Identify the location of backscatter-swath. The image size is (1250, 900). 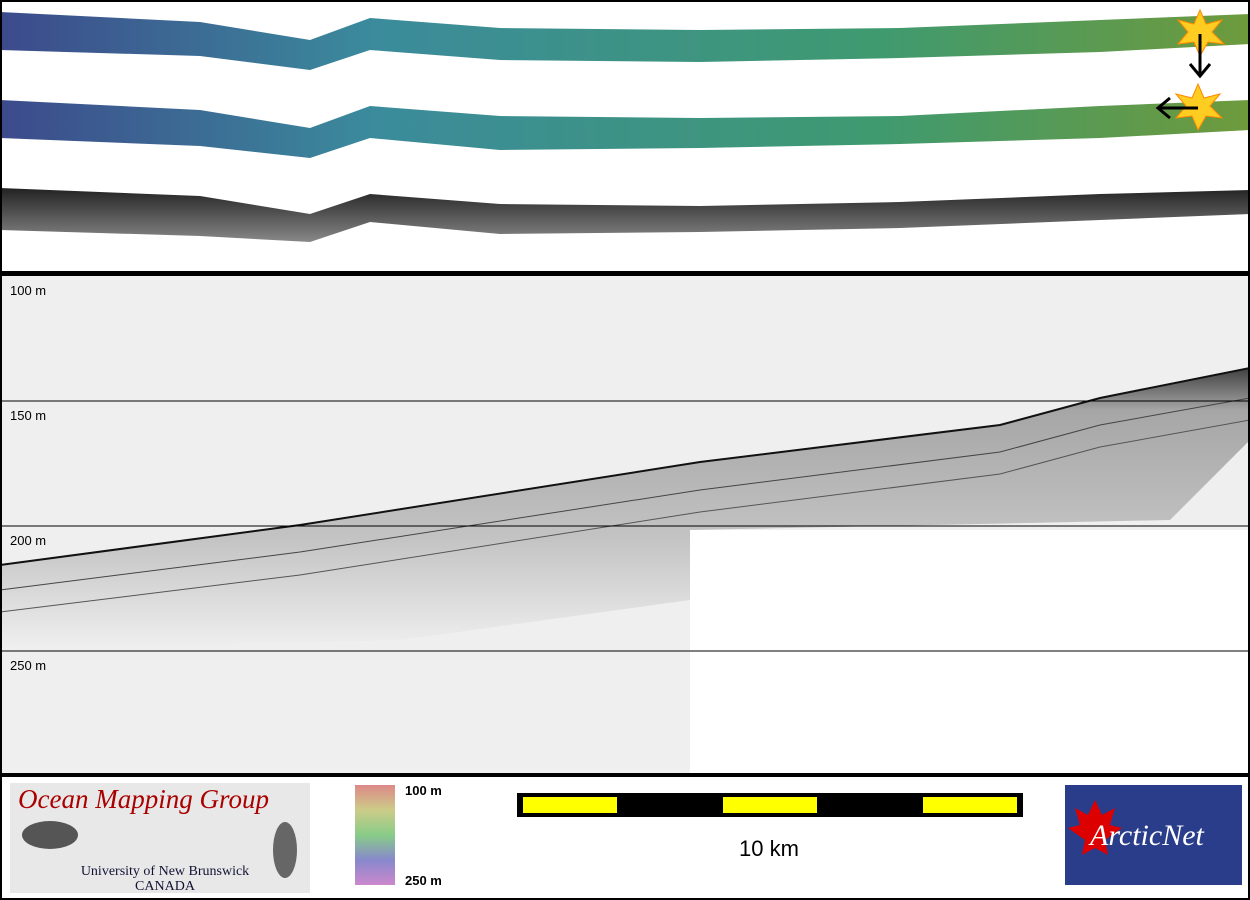
(625, 215).